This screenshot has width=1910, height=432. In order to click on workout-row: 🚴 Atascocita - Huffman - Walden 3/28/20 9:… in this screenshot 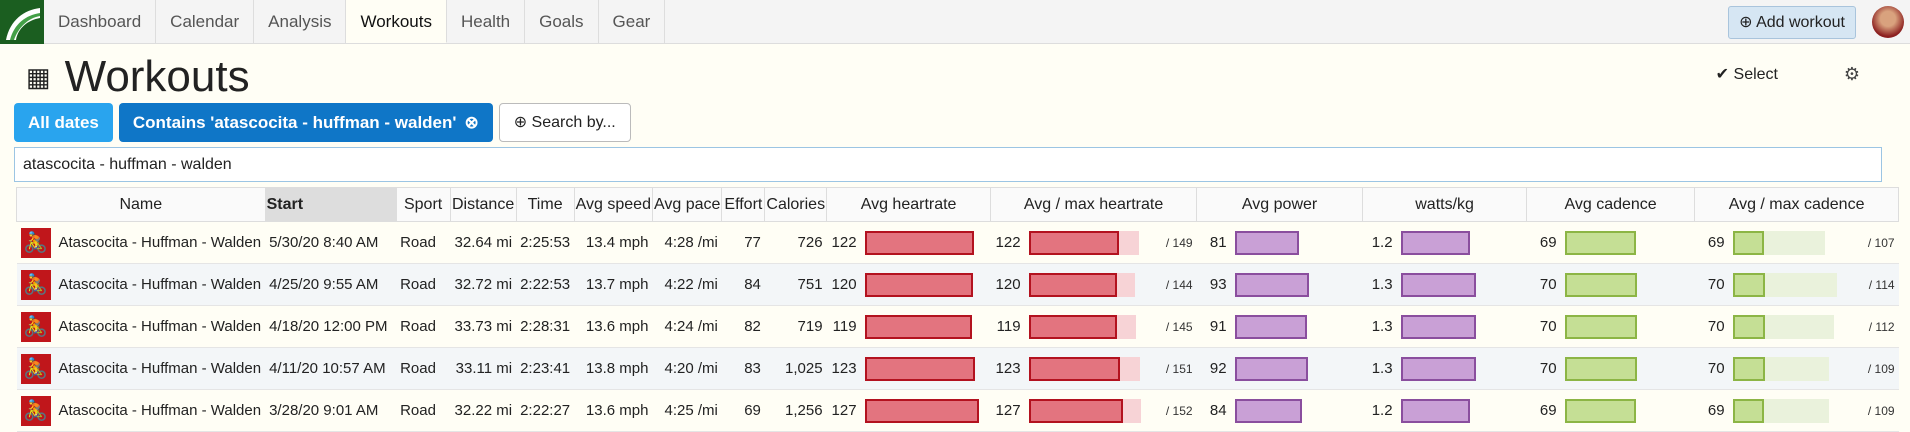, I will do `click(957, 410)`.